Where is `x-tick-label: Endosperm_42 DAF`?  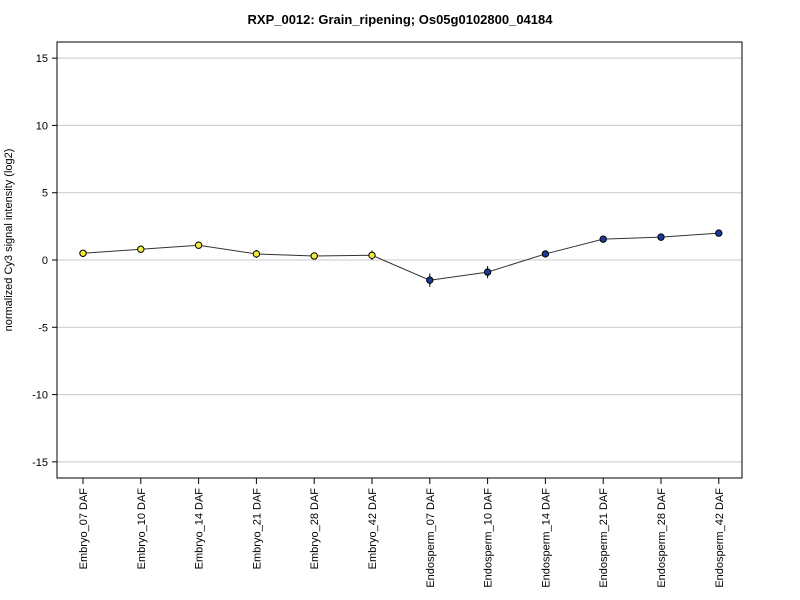
x-tick-label: Endosperm_42 DAF is located at coordinates (720, 538).